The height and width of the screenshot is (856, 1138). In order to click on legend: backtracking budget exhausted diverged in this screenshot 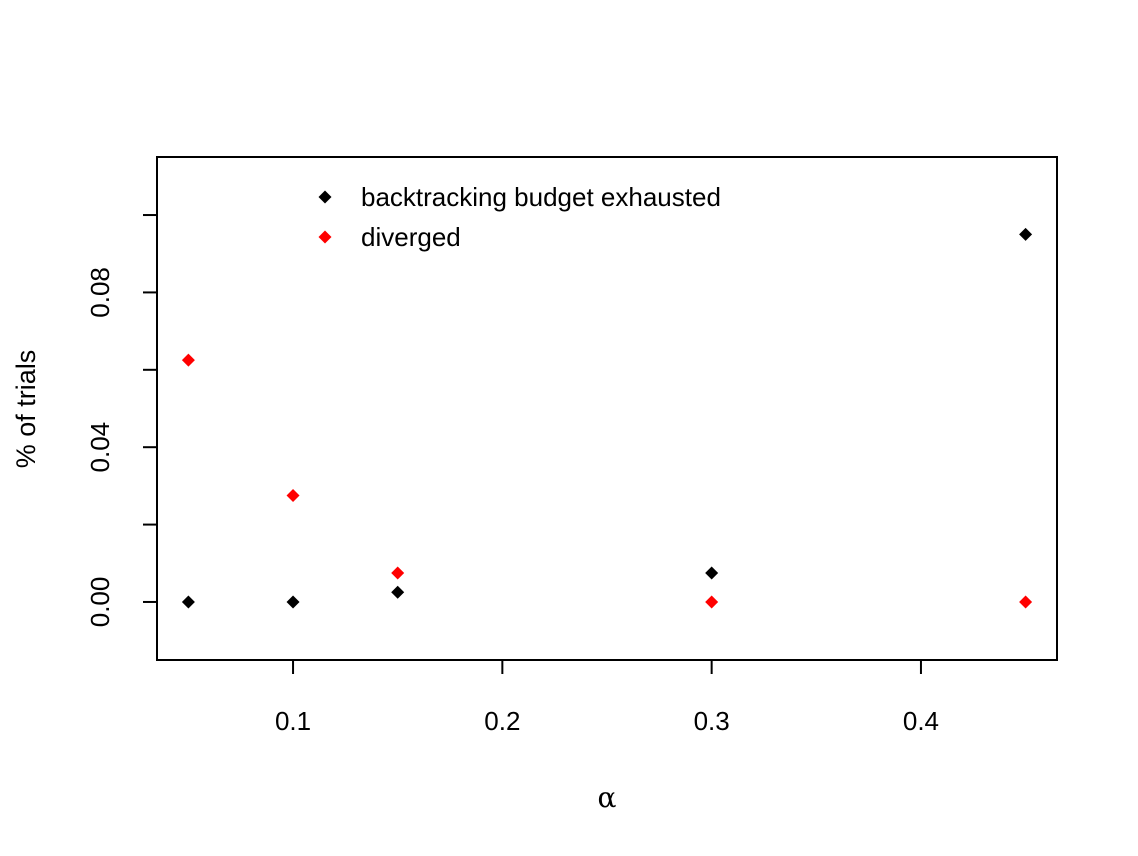, I will do `click(519, 217)`.